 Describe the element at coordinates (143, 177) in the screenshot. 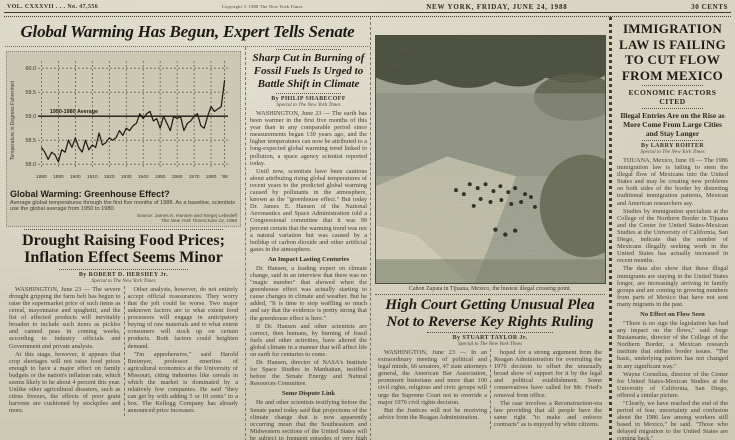

I see `svg-text: 1940` at that location.